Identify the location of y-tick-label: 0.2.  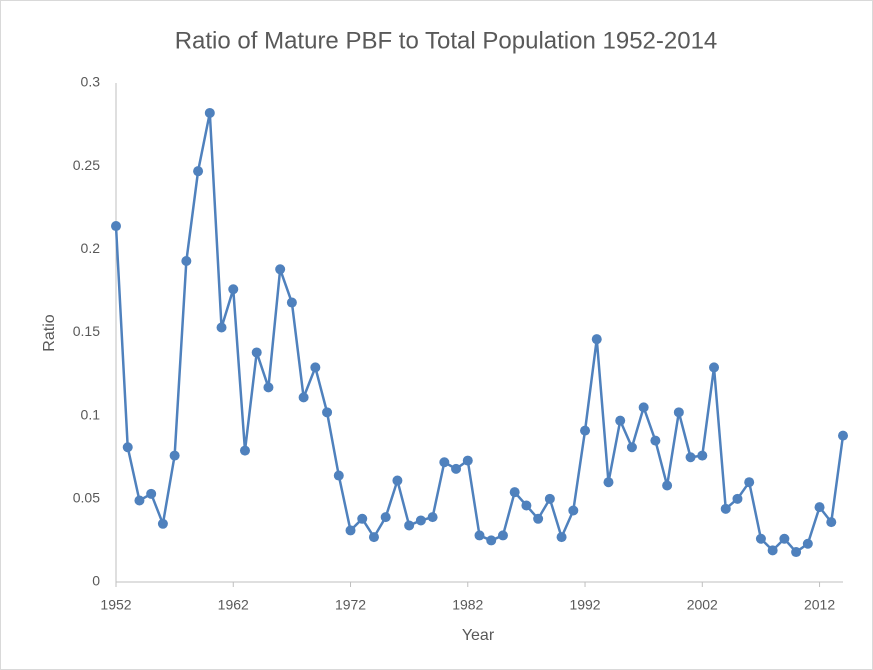
(91, 248).